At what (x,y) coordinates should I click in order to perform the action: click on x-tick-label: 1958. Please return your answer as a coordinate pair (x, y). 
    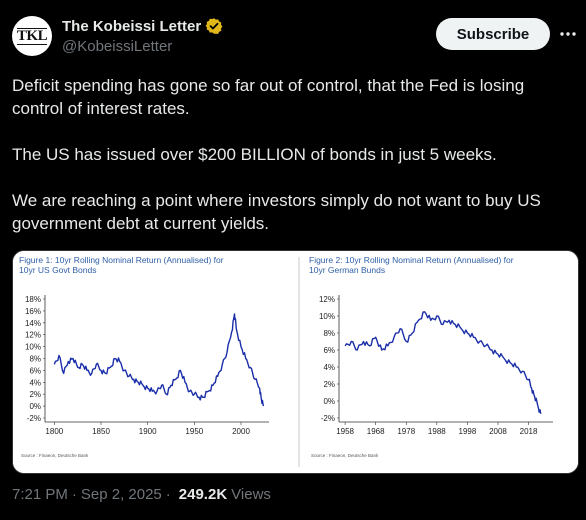
    Looking at the image, I should click on (345, 431).